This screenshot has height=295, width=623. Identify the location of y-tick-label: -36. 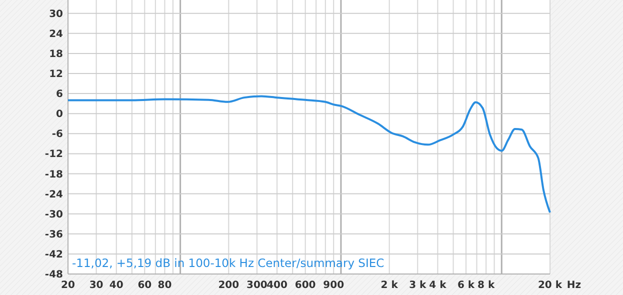
(54, 234).